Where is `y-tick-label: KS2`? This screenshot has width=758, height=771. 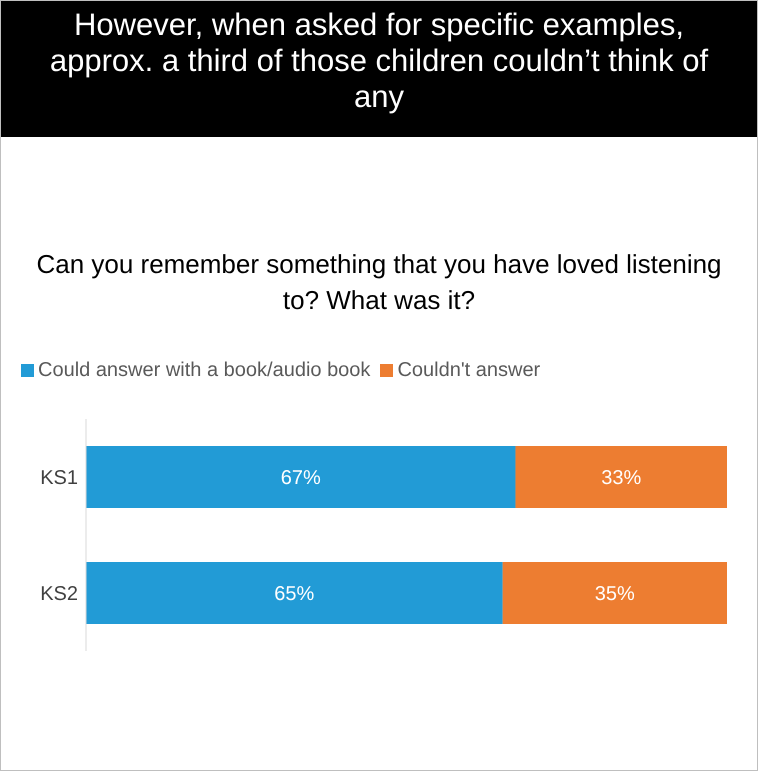
y-tick-label: KS2 is located at coordinates (59, 594).